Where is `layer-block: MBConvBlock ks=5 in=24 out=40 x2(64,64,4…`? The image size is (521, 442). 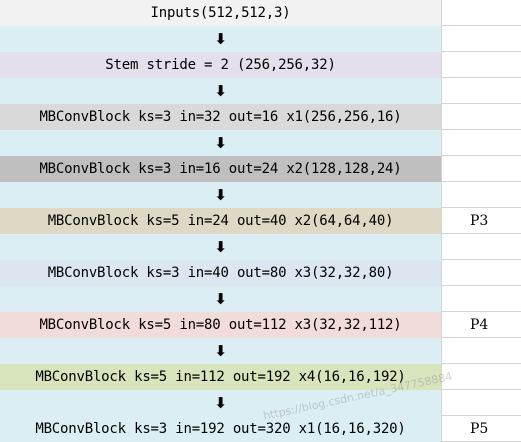
layer-block: MBConvBlock ks=5 in=24 out=40 x2(64,64,4… is located at coordinates (220, 221).